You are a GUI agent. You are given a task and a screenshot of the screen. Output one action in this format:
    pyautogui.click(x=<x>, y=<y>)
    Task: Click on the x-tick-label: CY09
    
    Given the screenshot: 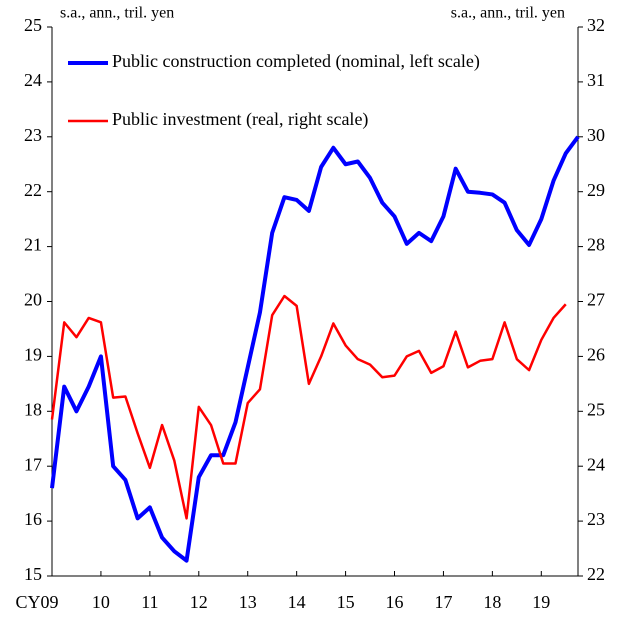 What is the action you would take?
    pyautogui.click(x=36, y=602)
    